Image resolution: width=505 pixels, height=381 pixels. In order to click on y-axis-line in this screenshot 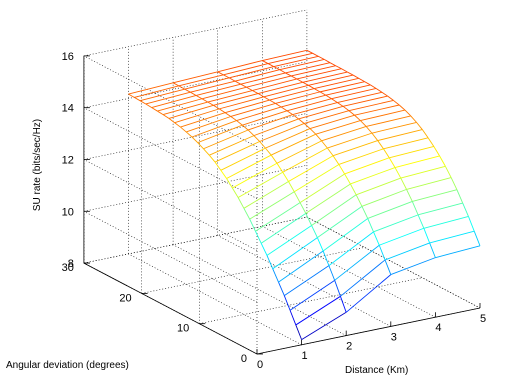, I will do `click(170, 308)`.